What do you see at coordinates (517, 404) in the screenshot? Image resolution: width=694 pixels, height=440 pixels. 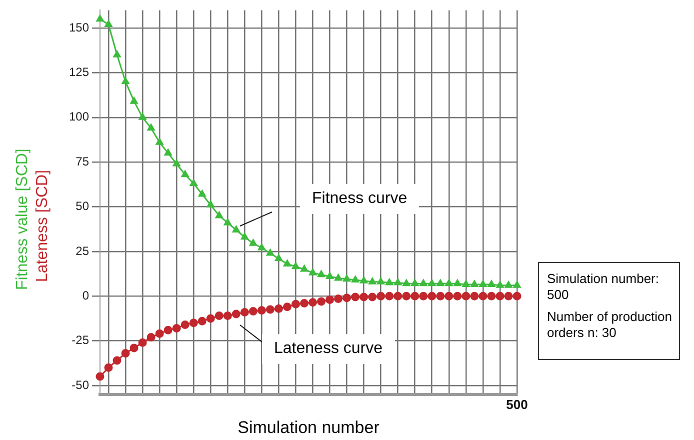 I see `x-tick-label: 500` at bounding box center [517, 404].